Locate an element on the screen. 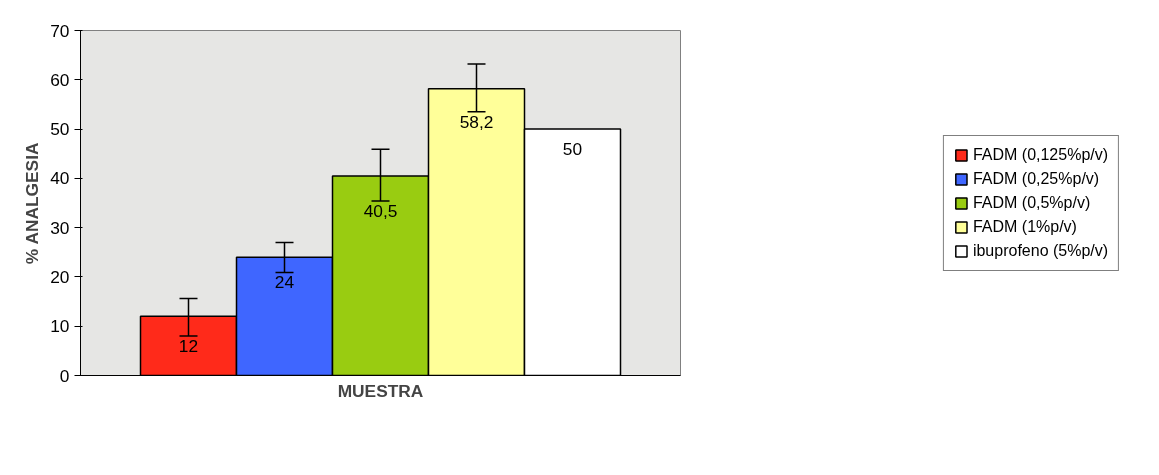 Image resolution: width=1159 pixels, height=475 pixels. data-label: 24 is located at coordinates (284, 282).